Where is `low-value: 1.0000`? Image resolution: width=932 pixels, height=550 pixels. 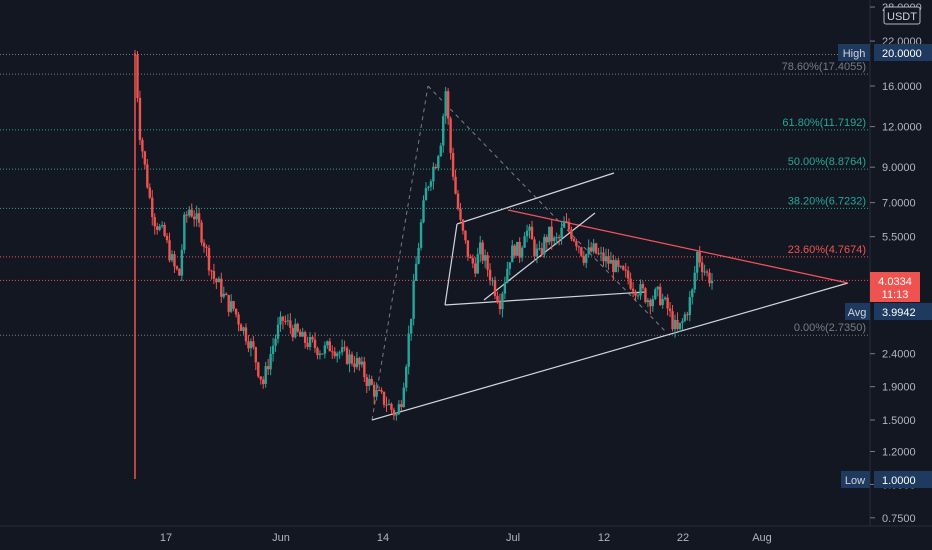 low-value: 1.0000 is located at coordinates (899, 481).